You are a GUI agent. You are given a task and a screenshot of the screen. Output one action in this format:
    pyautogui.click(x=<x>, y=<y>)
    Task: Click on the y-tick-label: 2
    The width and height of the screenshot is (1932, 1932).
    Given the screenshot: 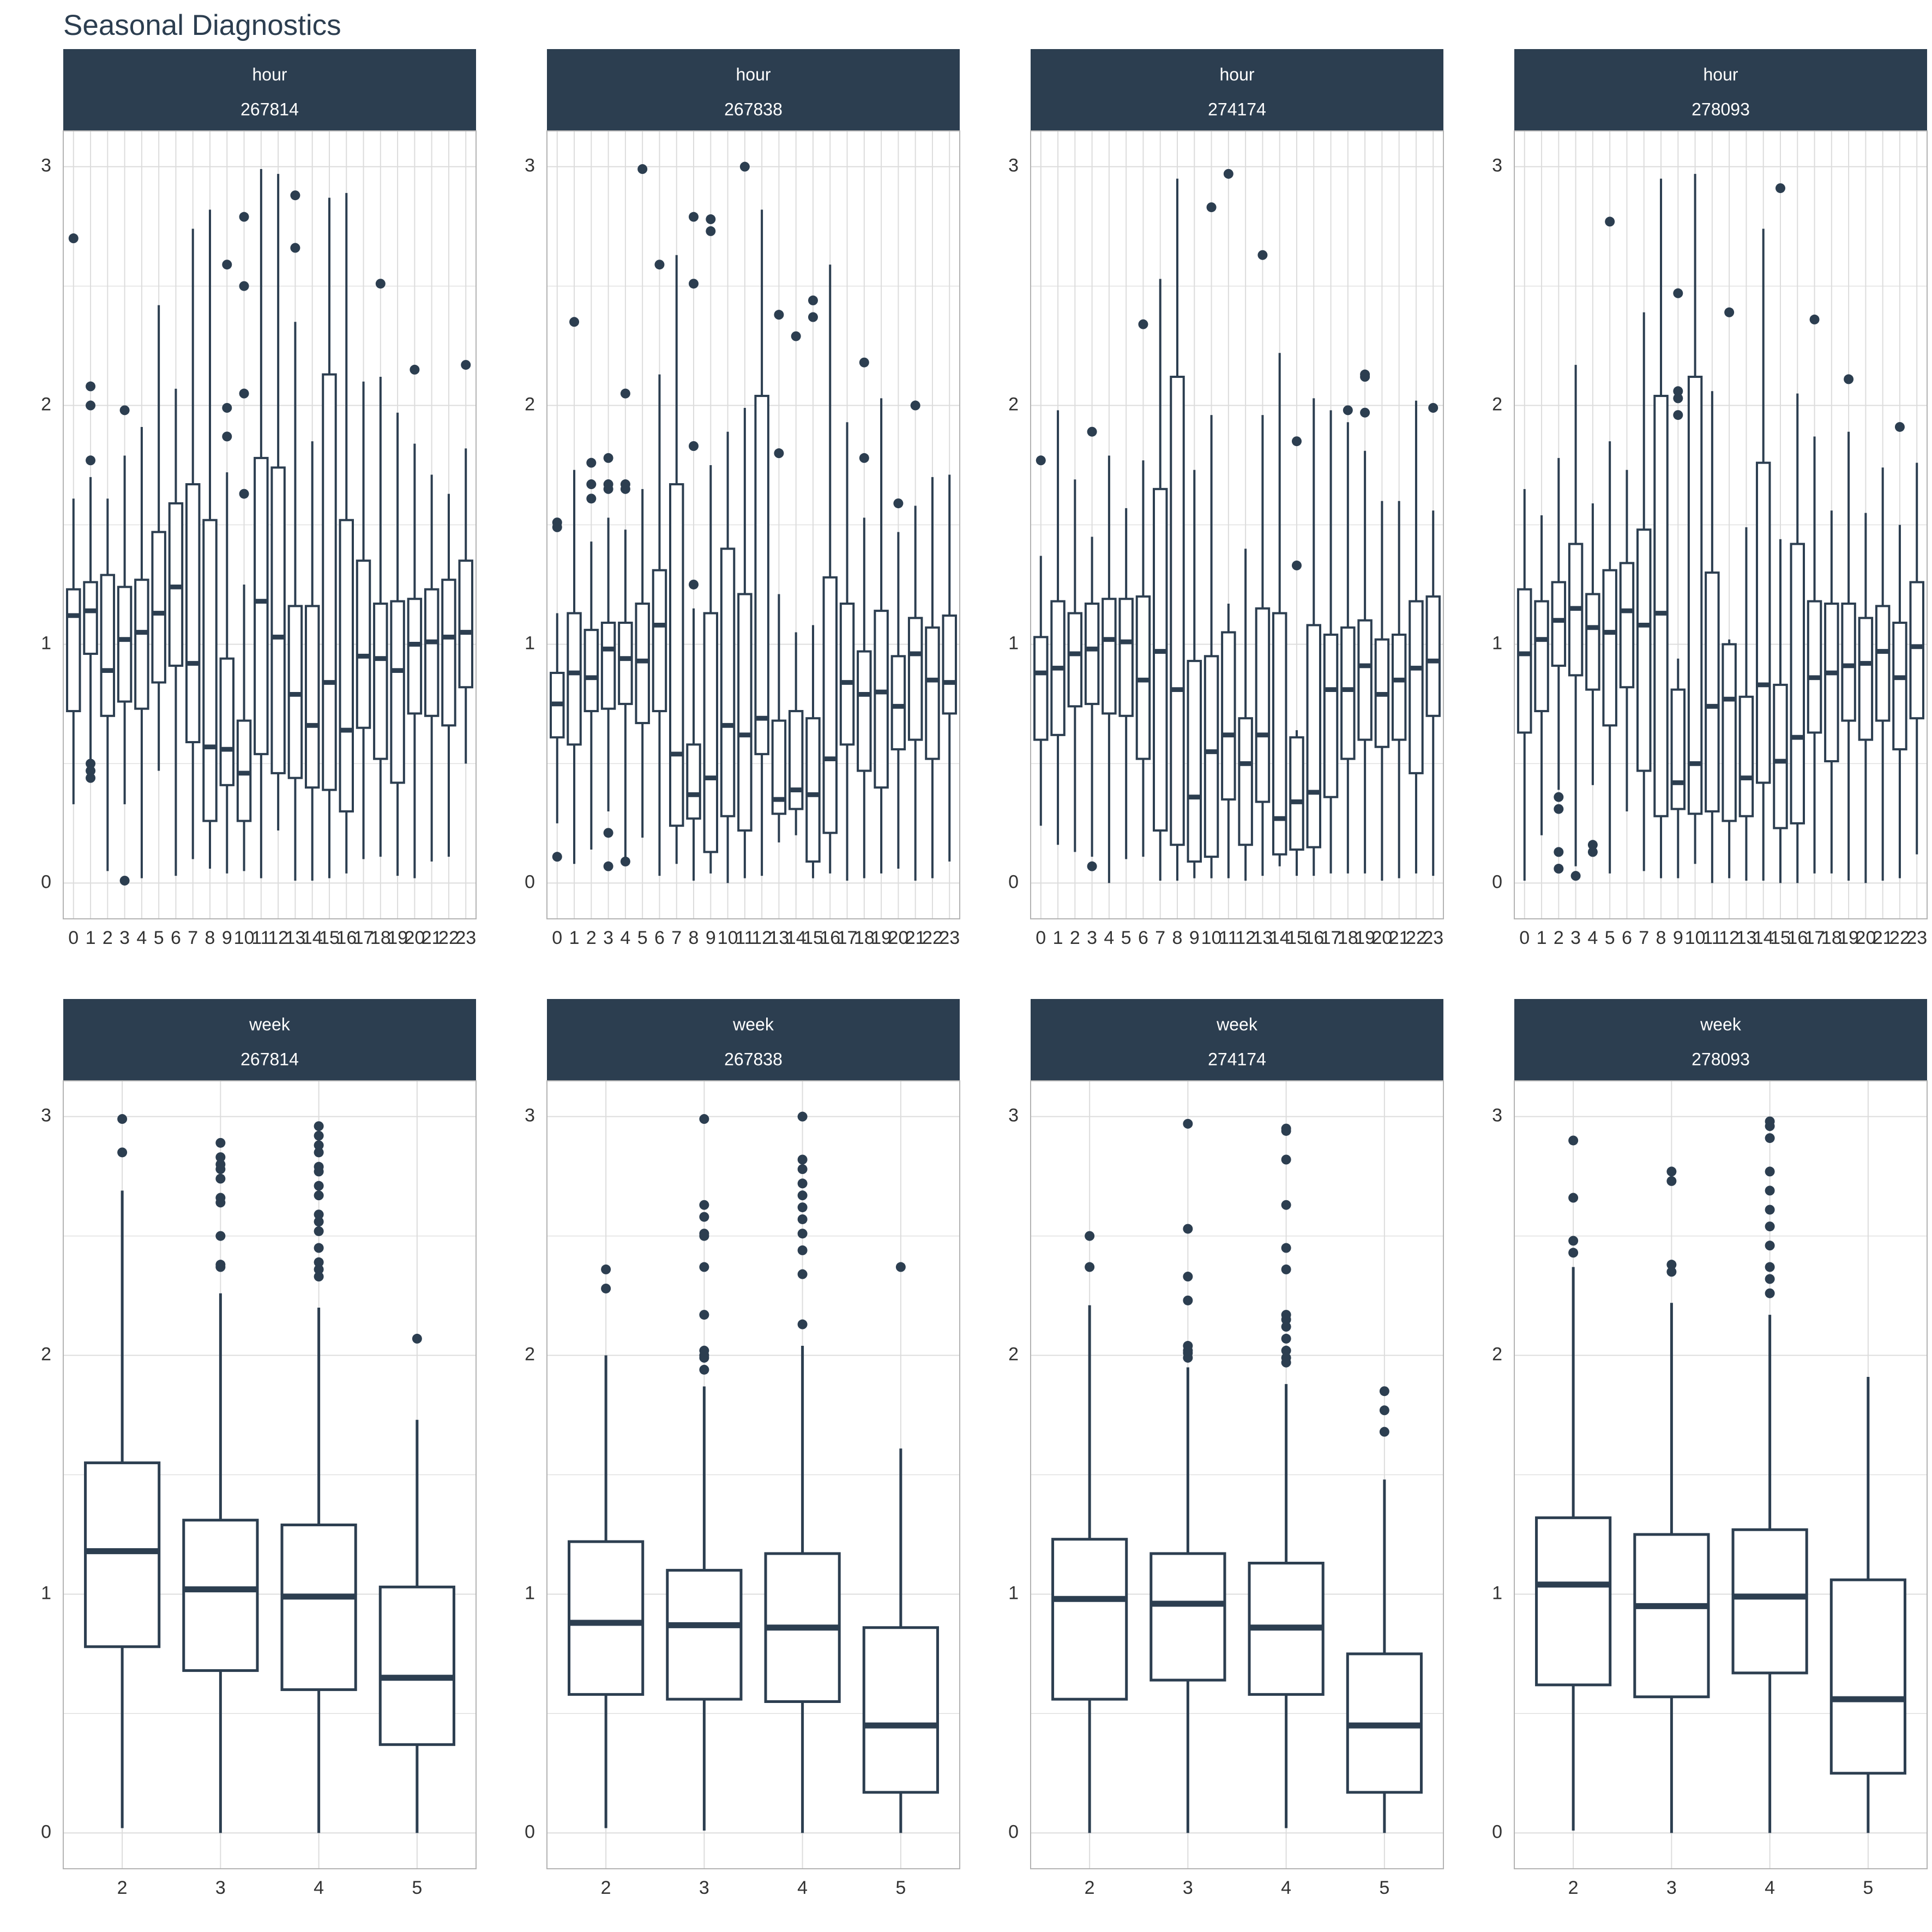 What is the action you would take?
    pyautogui.click(x=46, y=404)
    